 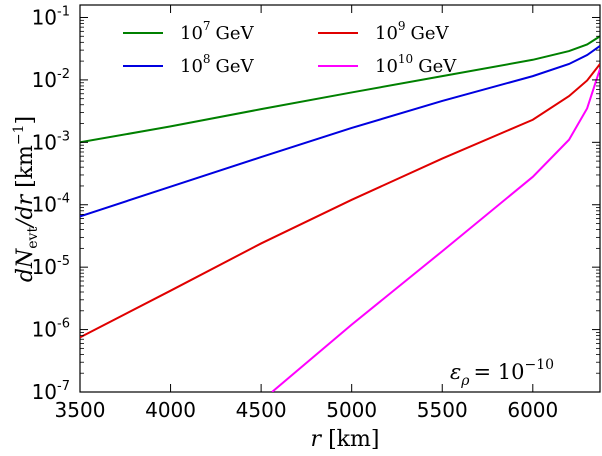 I want to click on x-tick-label: 5000, so click(x=351, y=410).